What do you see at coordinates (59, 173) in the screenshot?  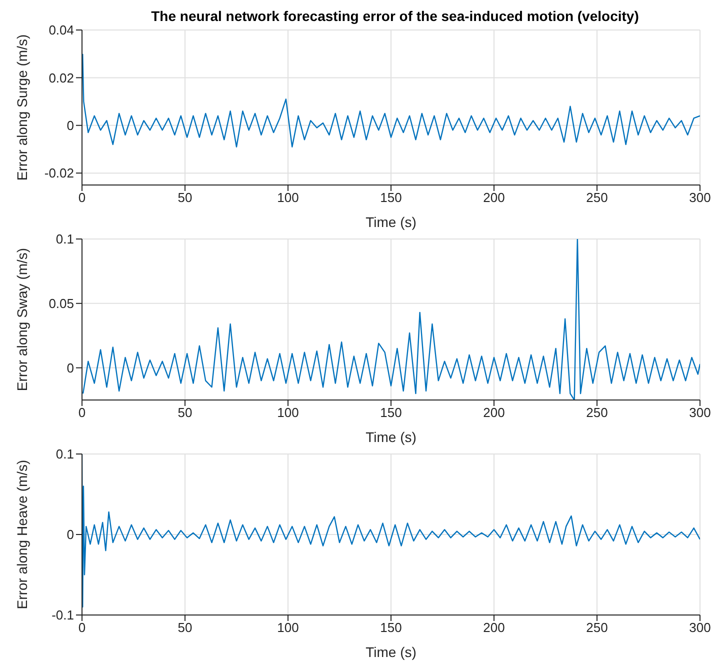 I see `y-tick-label: -0.02` at bounding box center [59, 173].